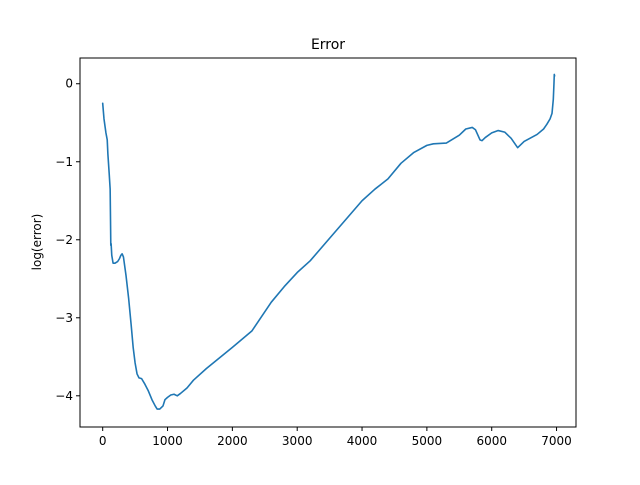 The width and height of the screenshot is (640, 485). Describe the element at coordinates (232, 441) in the screenshot. I see `x-tick-label: 2000` at that location.